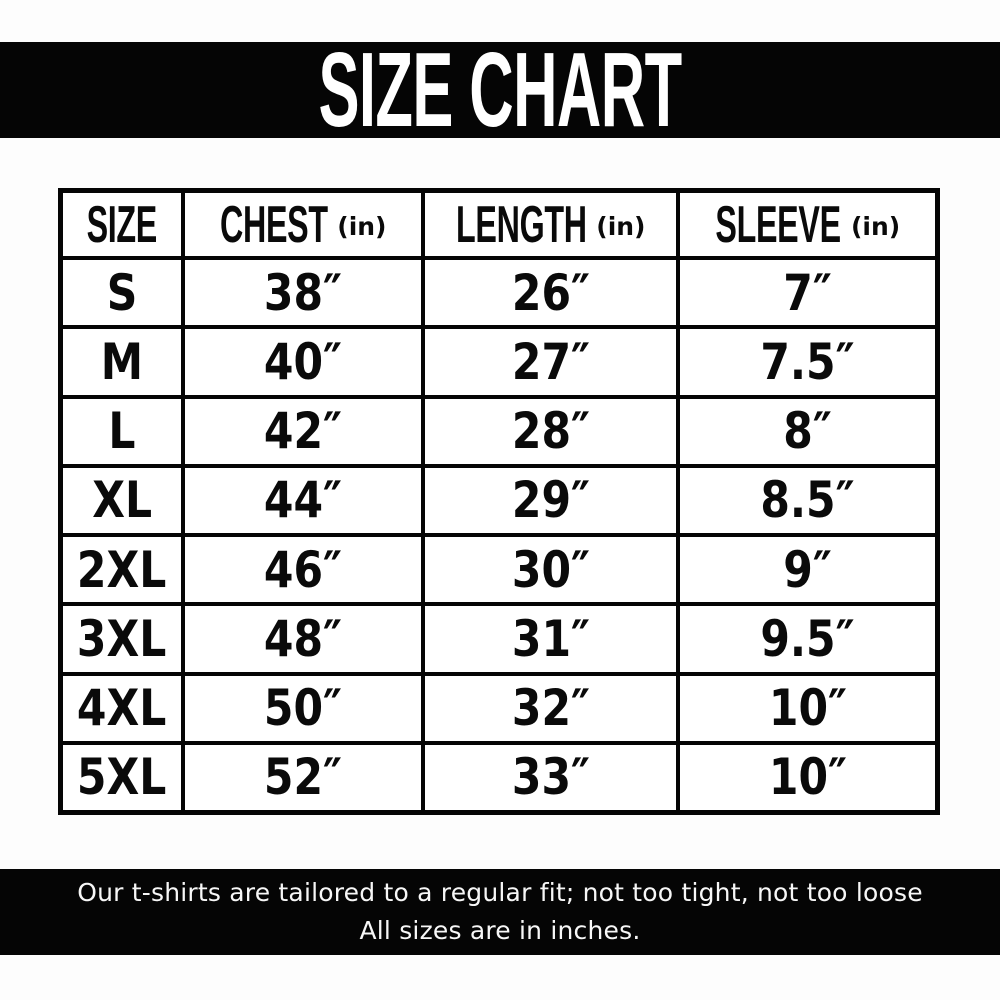  I want to click on sleeve-value: 8.5″, so click(807, 500).